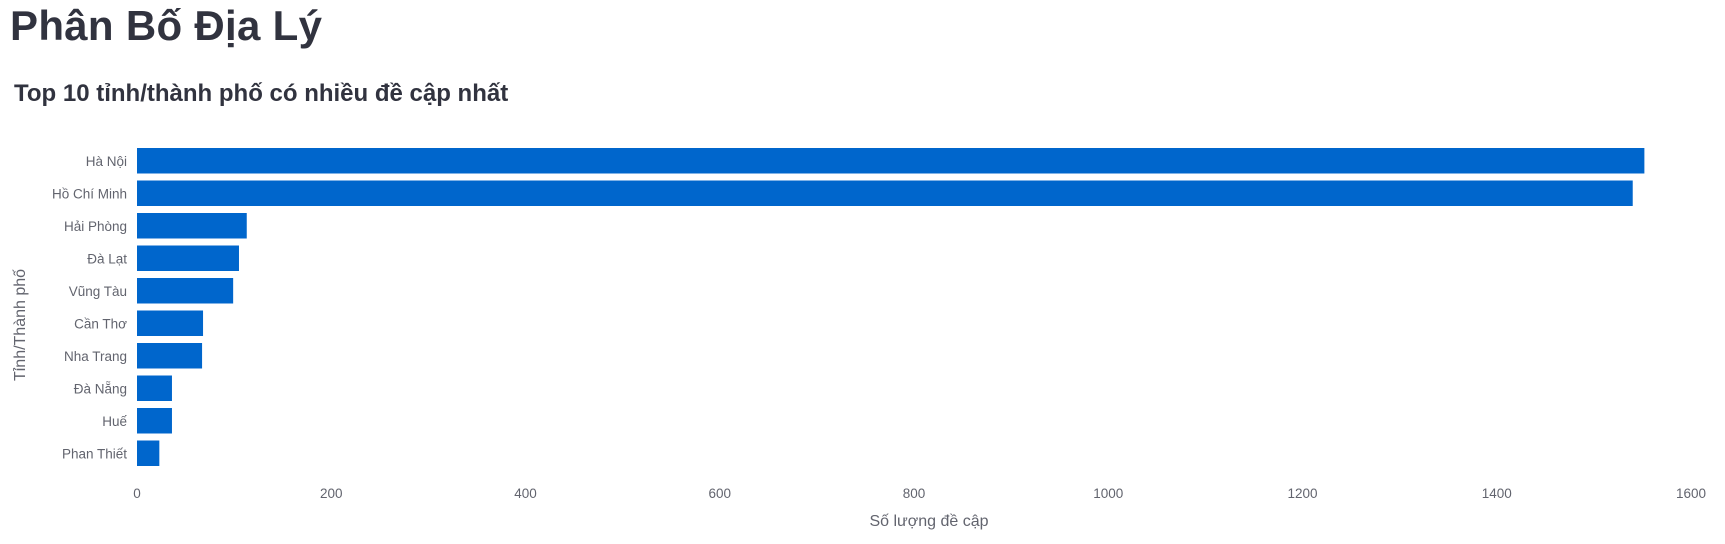 This screenshot has height=544, width=1725. I want to click on x-tick-label: 200, so click(331, 493).